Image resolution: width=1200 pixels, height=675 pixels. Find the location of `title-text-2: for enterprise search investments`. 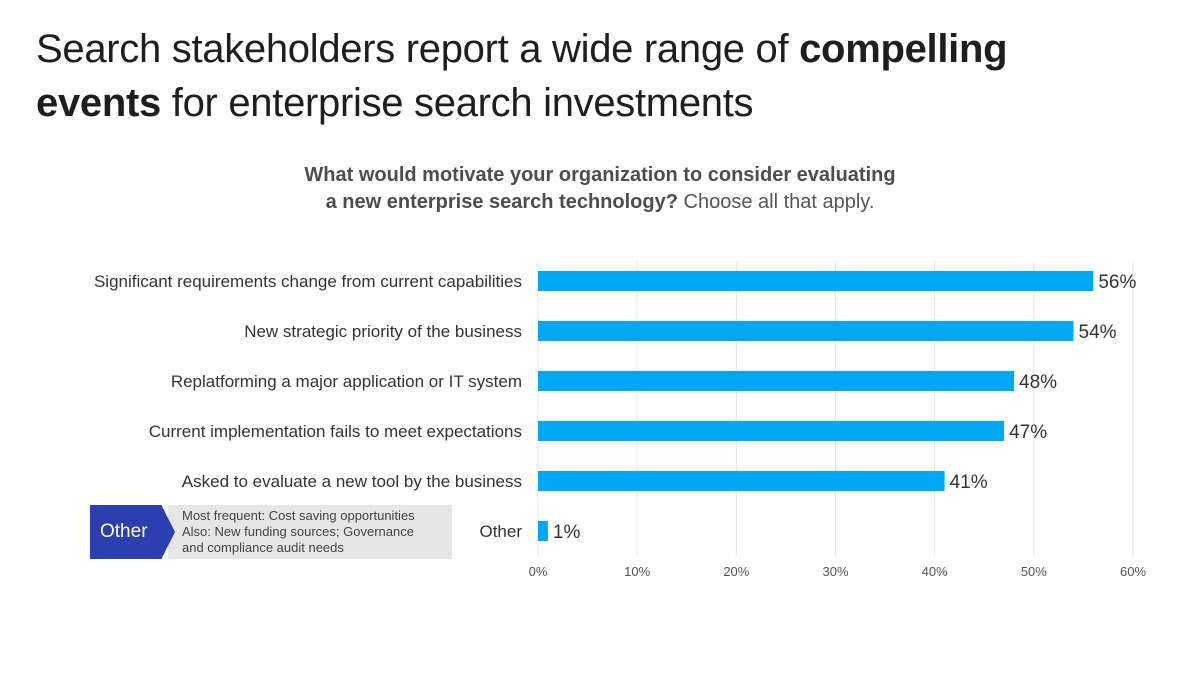

title-text-2: for enterprise search investments is located at coordinates (457, 103).